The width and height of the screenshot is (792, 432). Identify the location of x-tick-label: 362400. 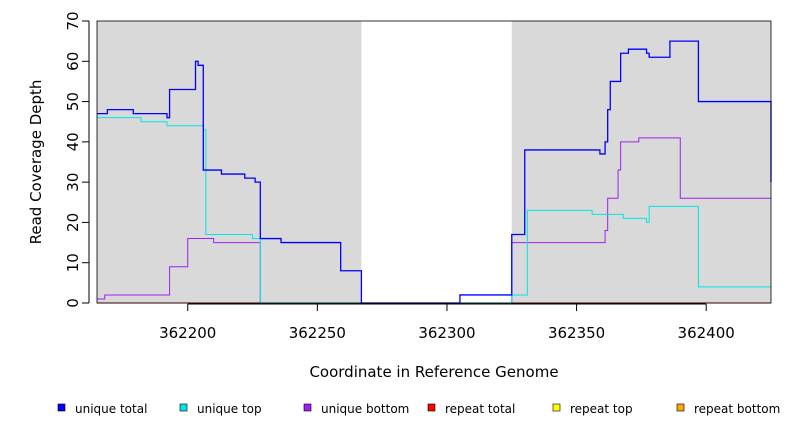
(706, 333).